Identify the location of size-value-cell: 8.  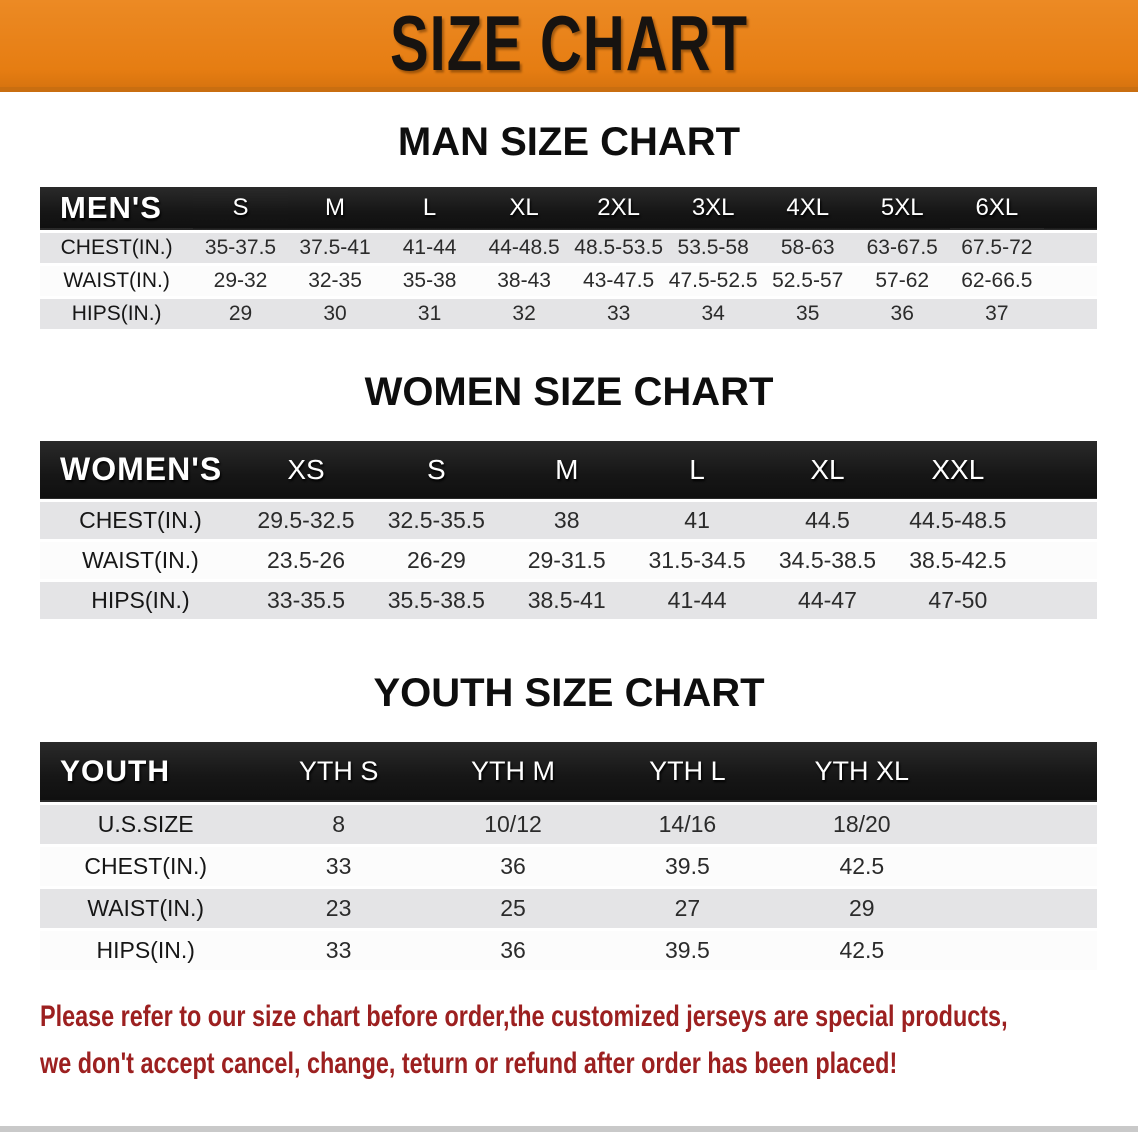
(338, 823).